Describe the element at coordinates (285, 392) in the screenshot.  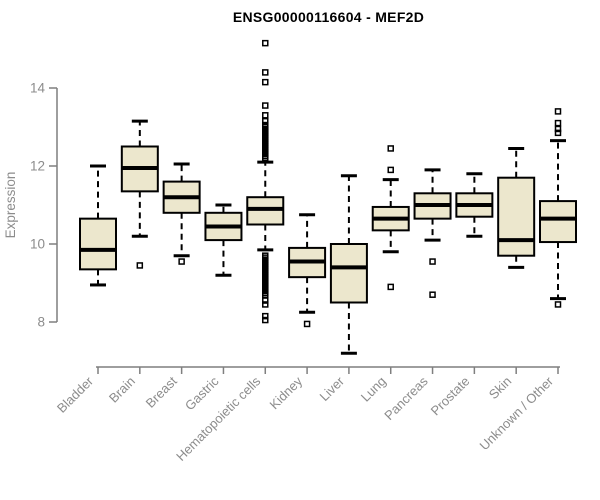
I see `x-tick-label-kidney: Kidney` at that location.